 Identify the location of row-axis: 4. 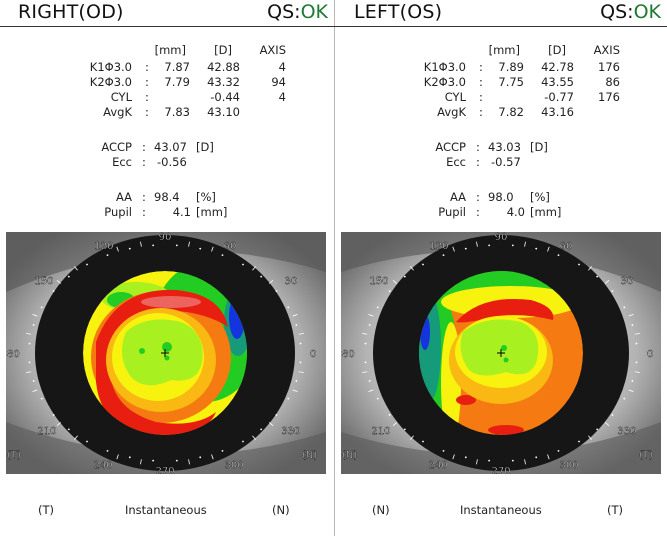
(282, 67).